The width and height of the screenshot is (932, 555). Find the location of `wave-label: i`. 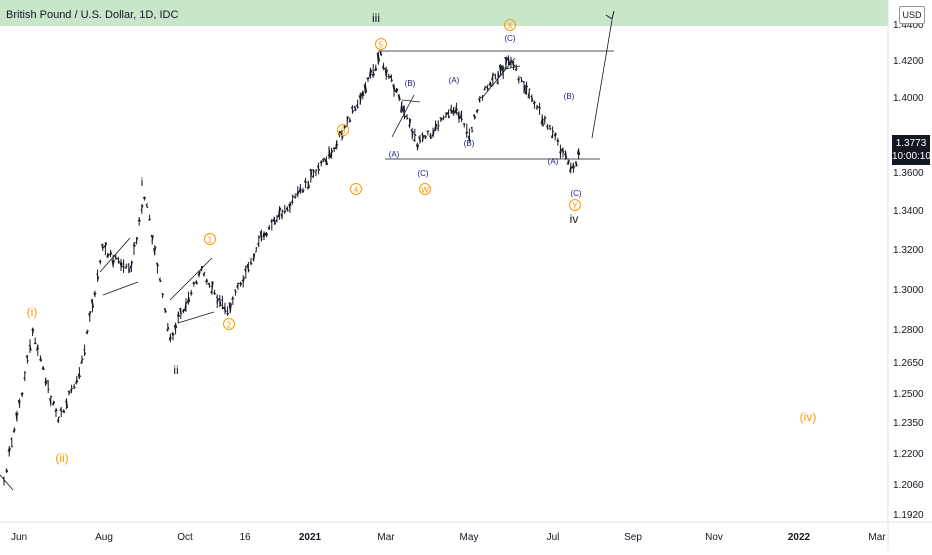

wave-label: i is located at coordinates (142, 182).